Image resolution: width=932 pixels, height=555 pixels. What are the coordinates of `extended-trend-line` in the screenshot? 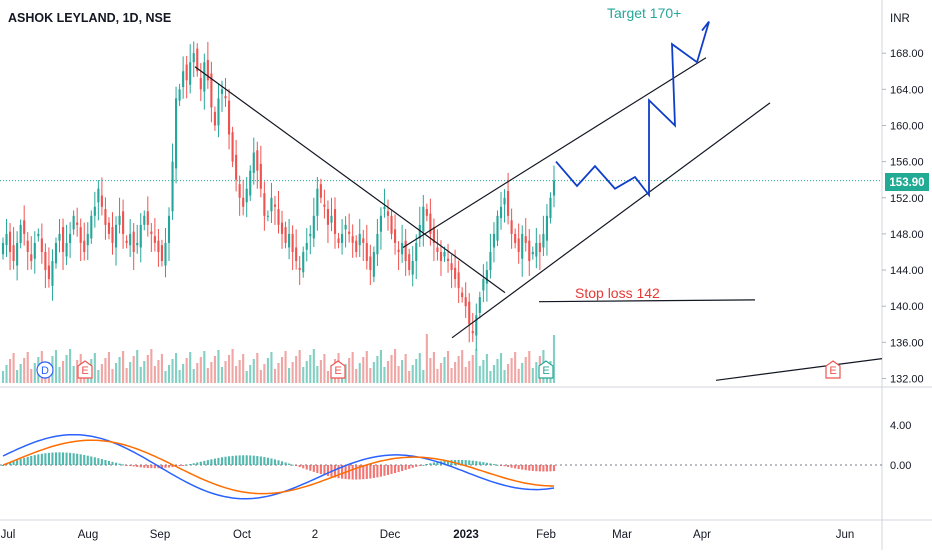 It's located at (799, 369).